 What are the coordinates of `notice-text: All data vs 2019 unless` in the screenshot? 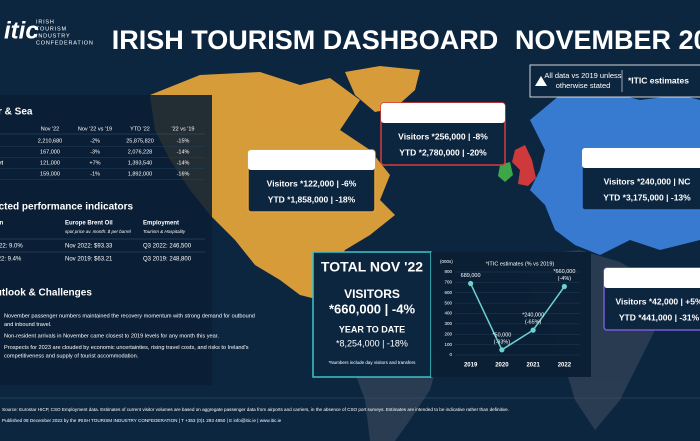 It's located at (582, 75).